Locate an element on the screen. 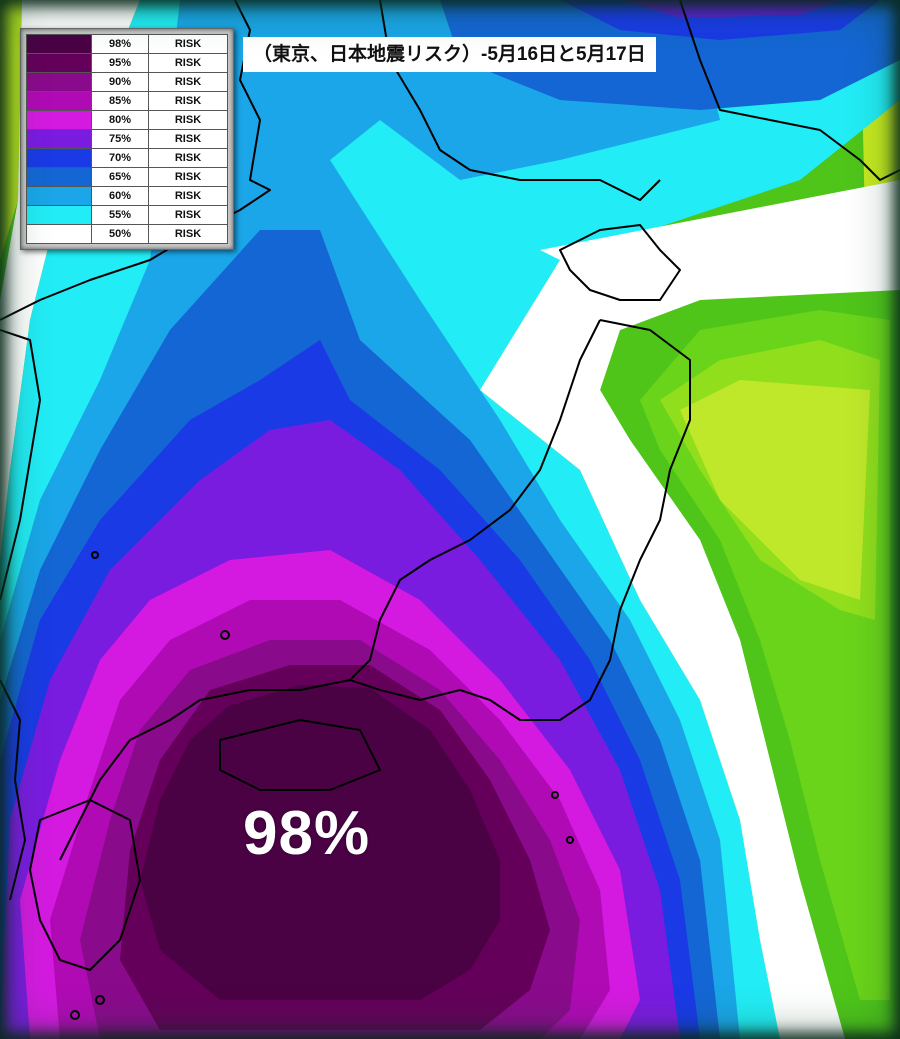  legend-percent: 60% is located at coordinates (120, 196).